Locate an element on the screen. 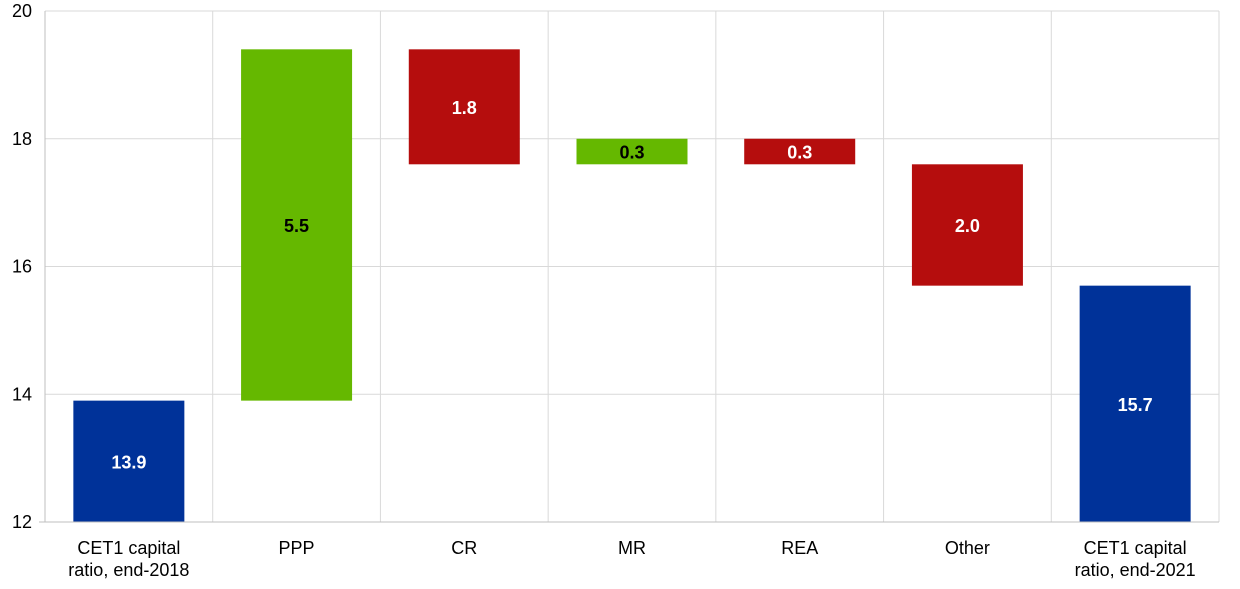 The width and height of the screenshot is (1240, 589). category-label: PPP is located at coordinates (297, 548).